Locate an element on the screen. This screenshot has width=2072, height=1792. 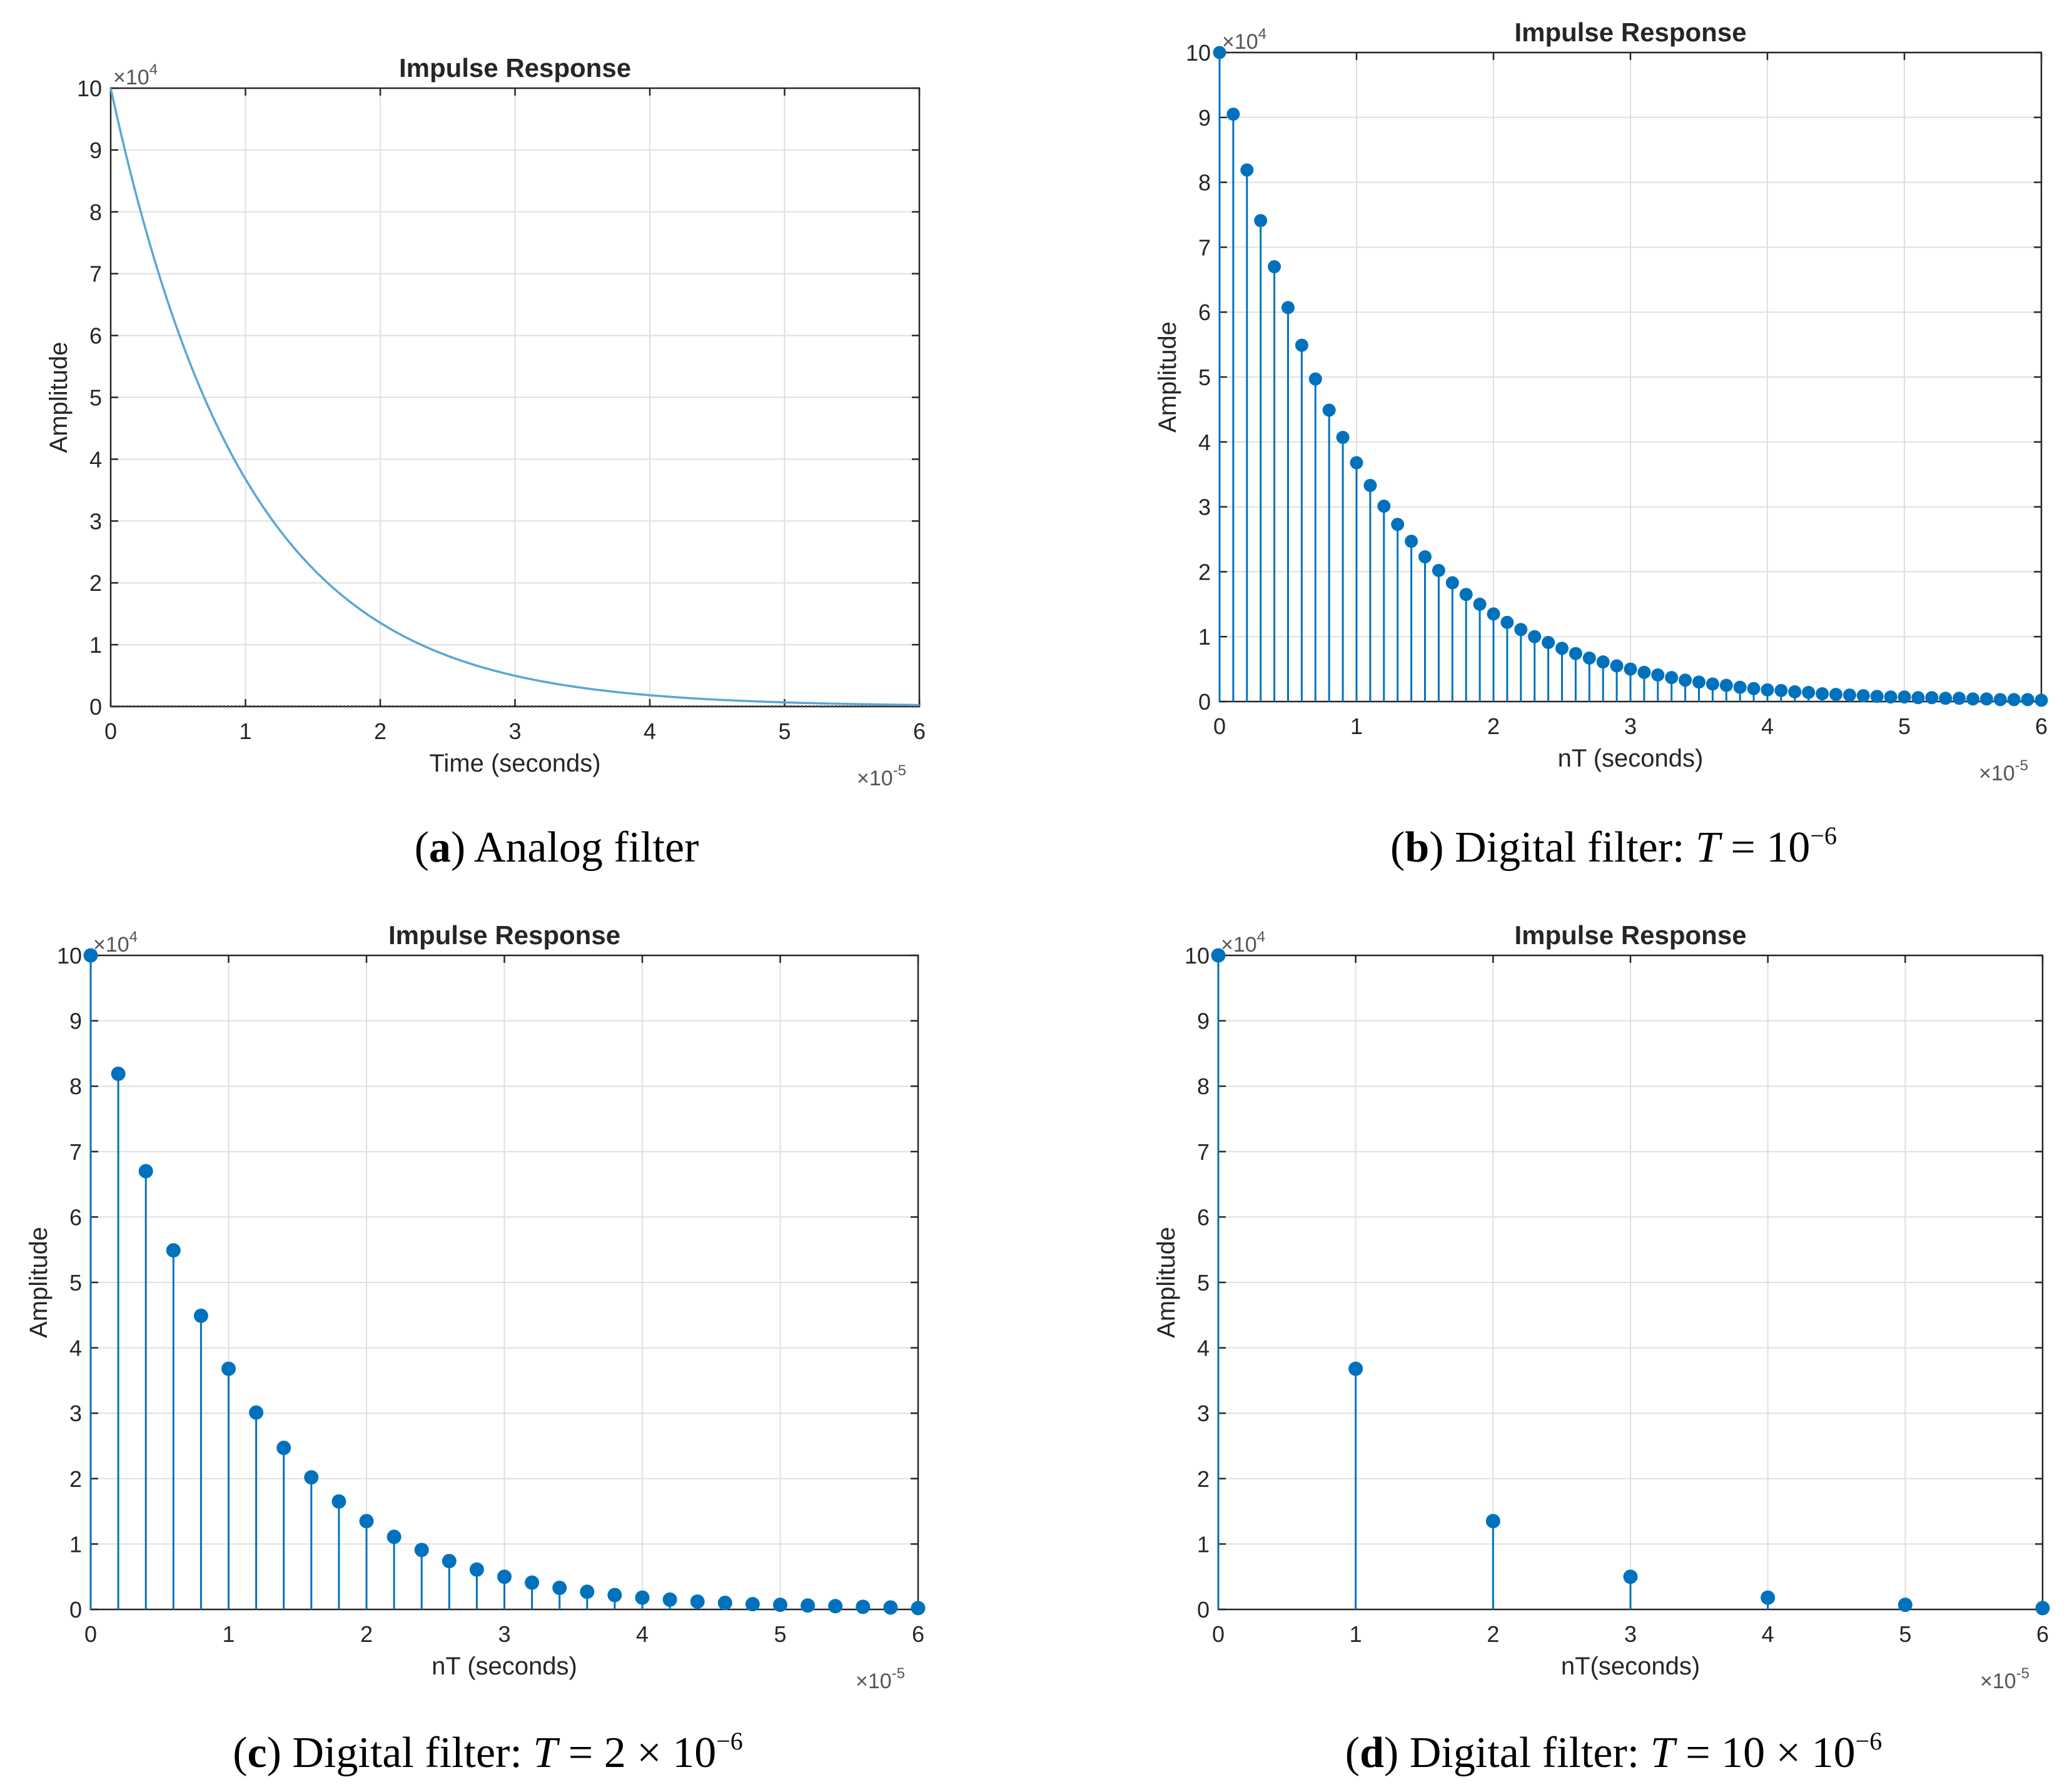
y-tick-label: 10 is located at coordinates (69, 956).